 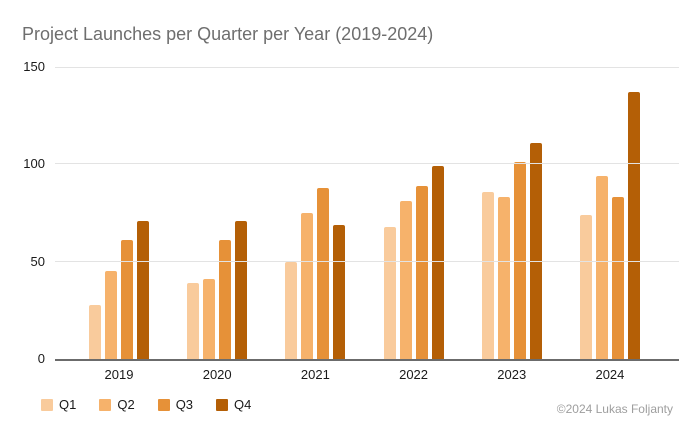 I want to click on bar-2023-q2, so click(x=503, y=278).